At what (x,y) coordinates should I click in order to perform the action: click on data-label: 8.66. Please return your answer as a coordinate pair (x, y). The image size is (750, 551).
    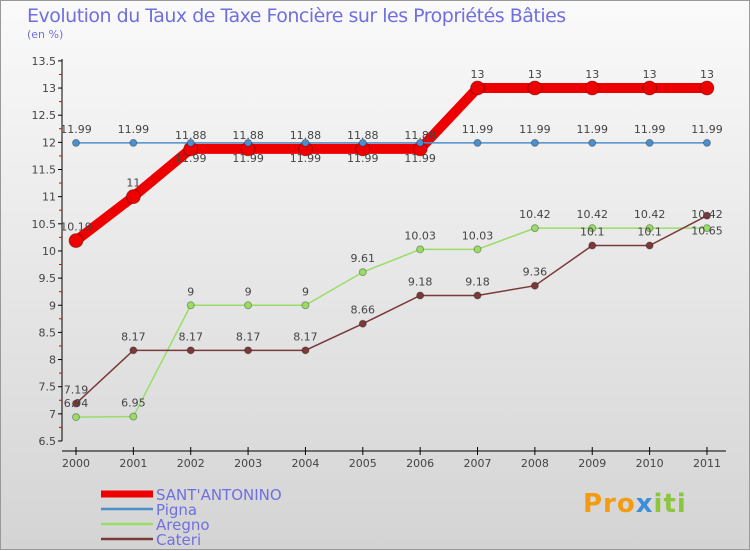
    Looking at the image, I should click on (363, 310).